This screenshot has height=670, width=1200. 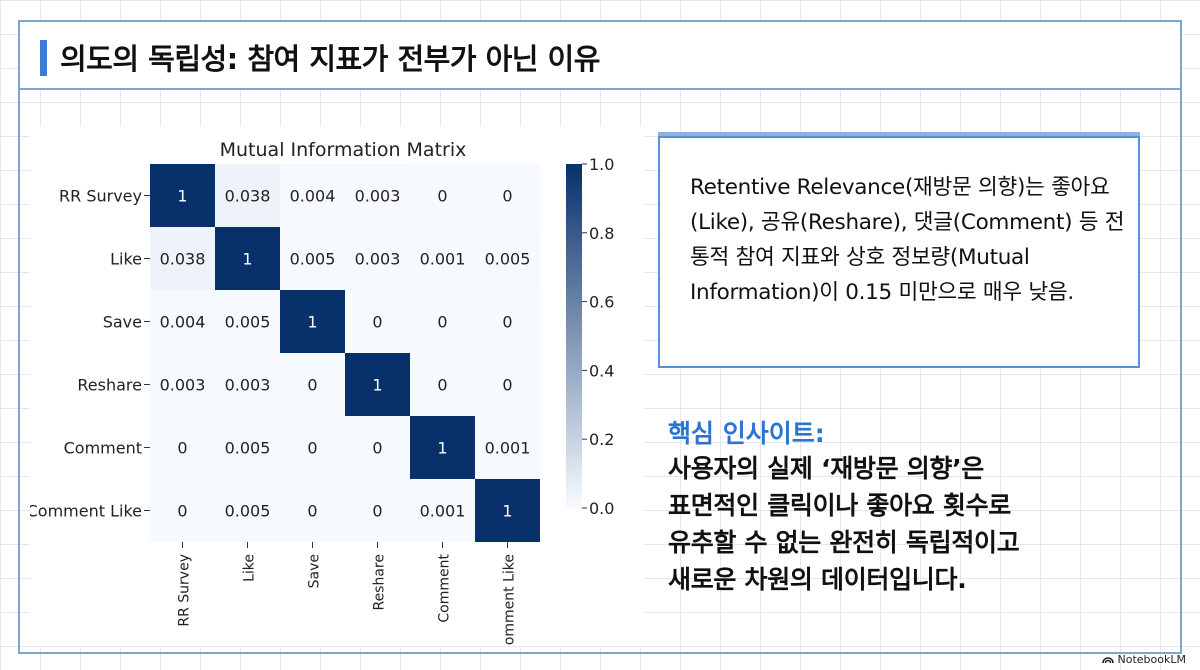 What do you see at coordinates (574, 336) in the screenshot?
I see `colorbar` at bounding box center [574, 336].